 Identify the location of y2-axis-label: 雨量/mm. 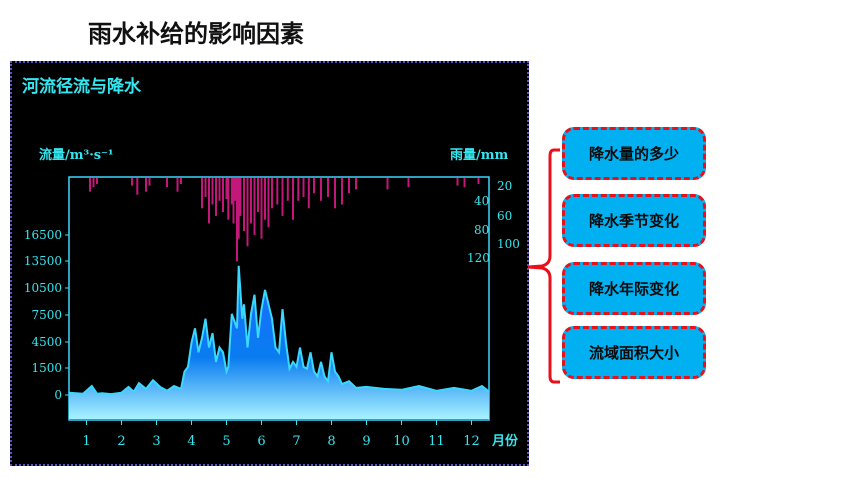
(479, 155).